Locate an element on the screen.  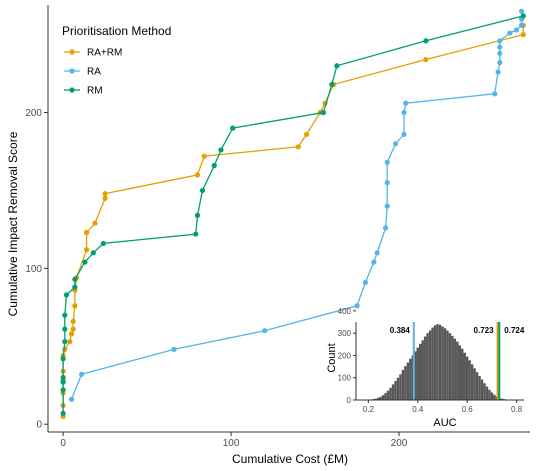
y-tick-label: 200 is located at coordinates (33, 113).